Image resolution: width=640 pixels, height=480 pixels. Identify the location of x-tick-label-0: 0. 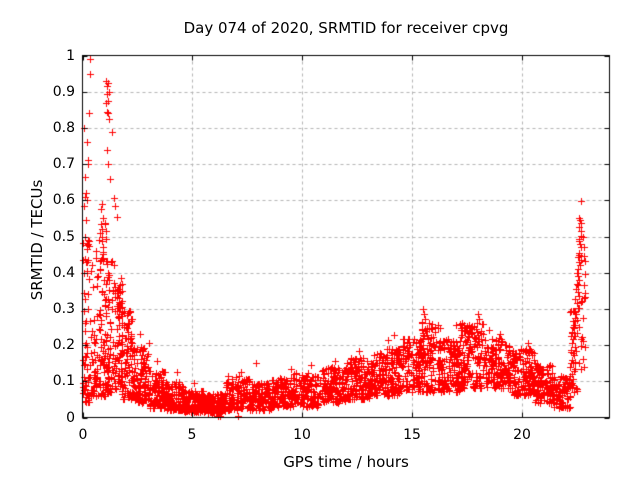
(83, 435).